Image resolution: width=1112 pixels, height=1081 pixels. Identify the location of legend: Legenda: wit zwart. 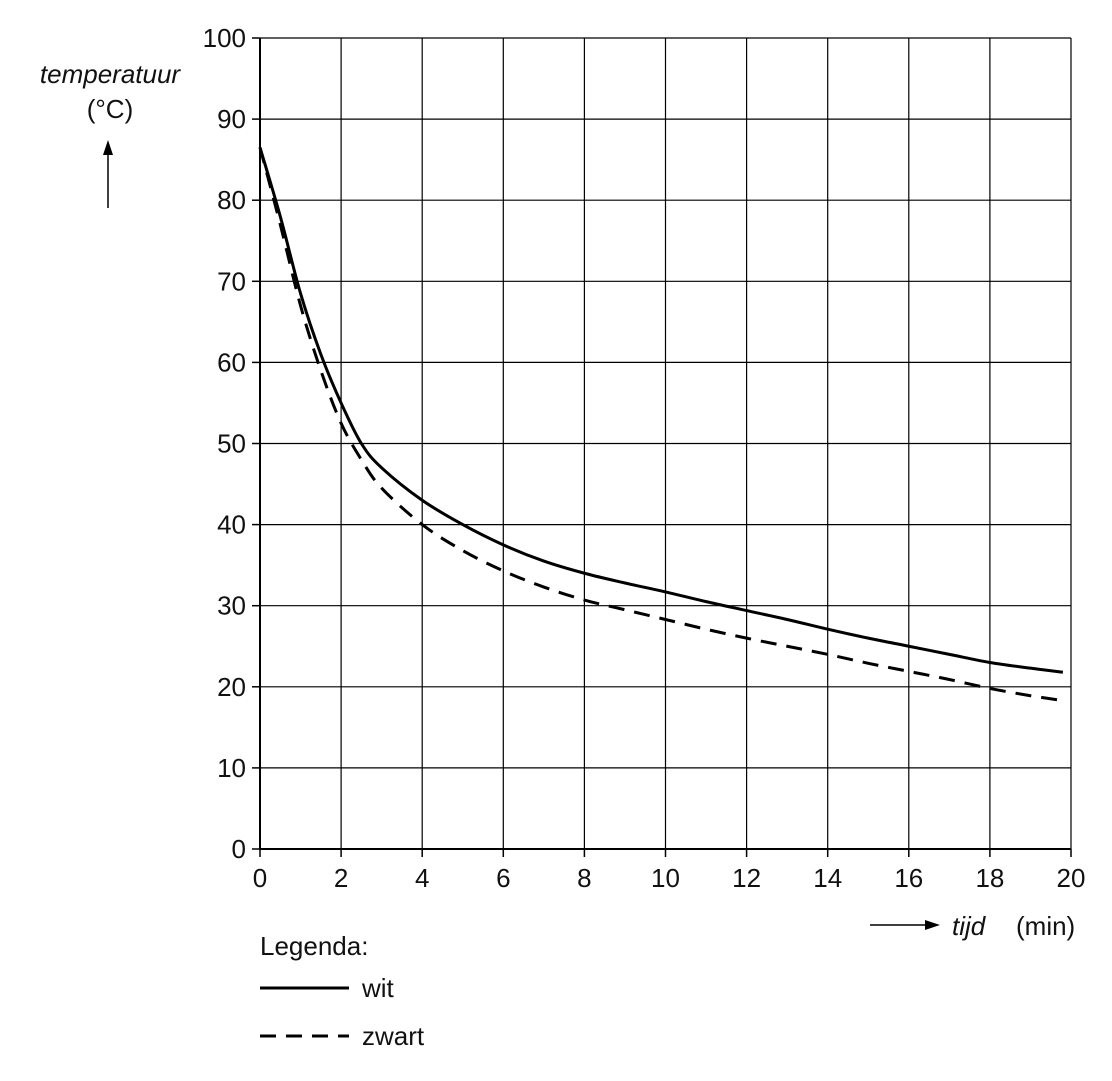
(342, 991).